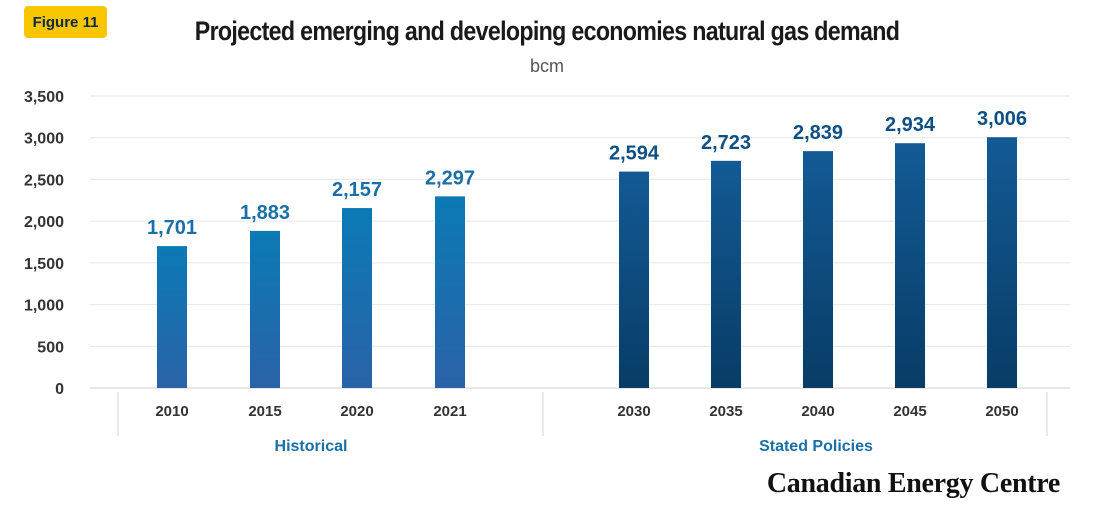 The width and height of the screenshot is (1094, 521). I want to click on bar-2040, so click(818, 269).